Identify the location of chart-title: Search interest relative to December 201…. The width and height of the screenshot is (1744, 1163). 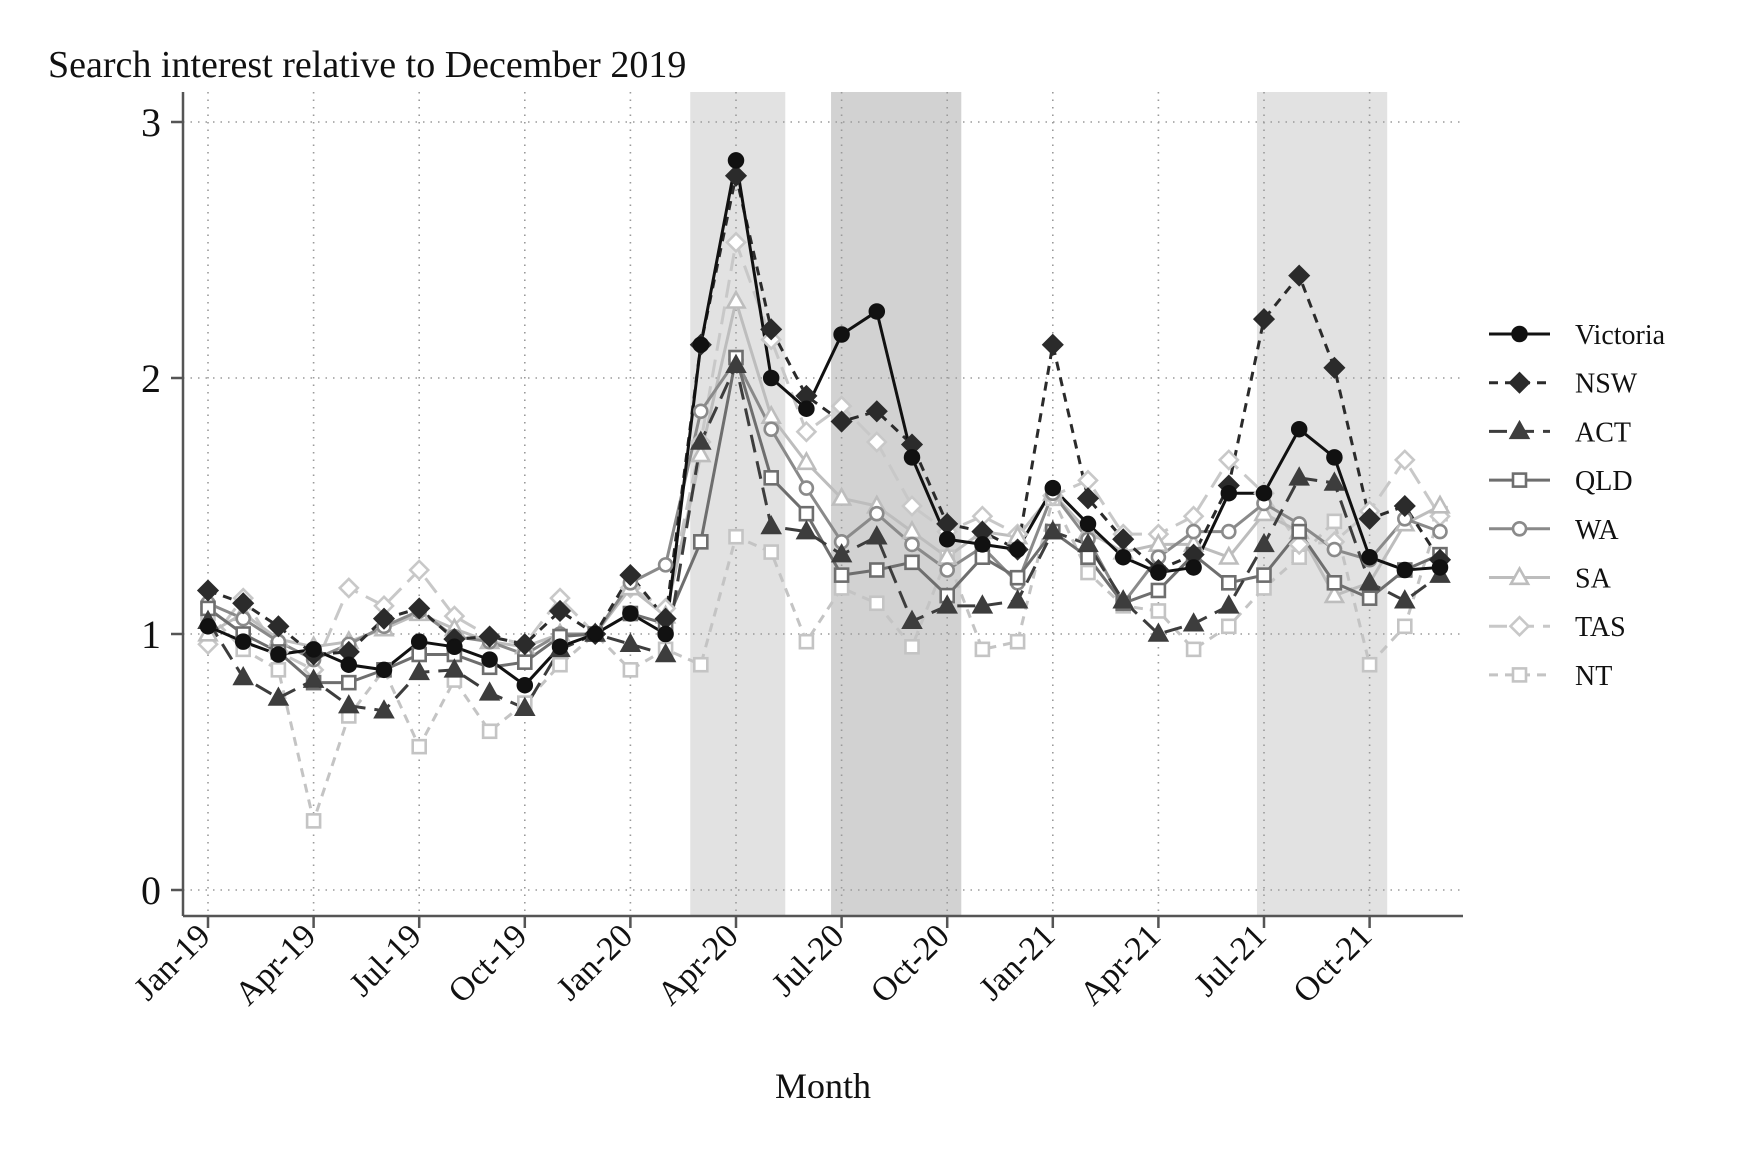
(367, 65).